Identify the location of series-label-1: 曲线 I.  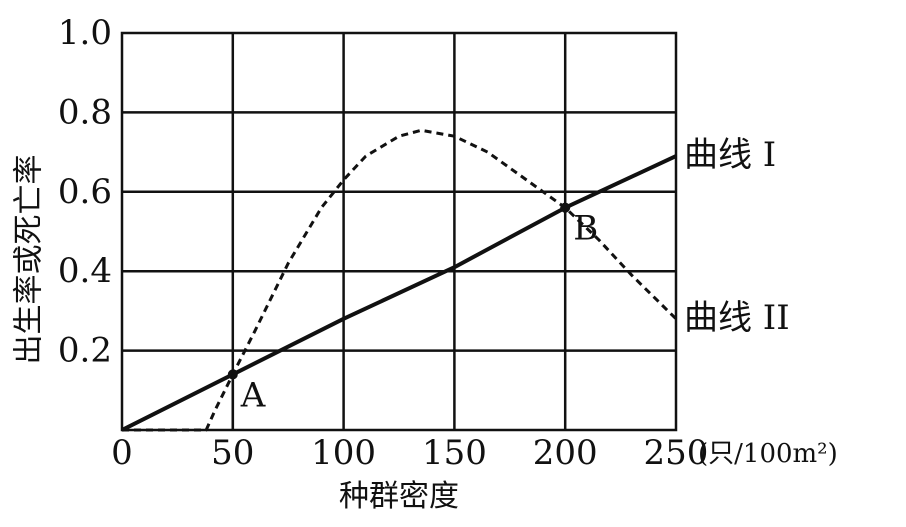
(730, 155).